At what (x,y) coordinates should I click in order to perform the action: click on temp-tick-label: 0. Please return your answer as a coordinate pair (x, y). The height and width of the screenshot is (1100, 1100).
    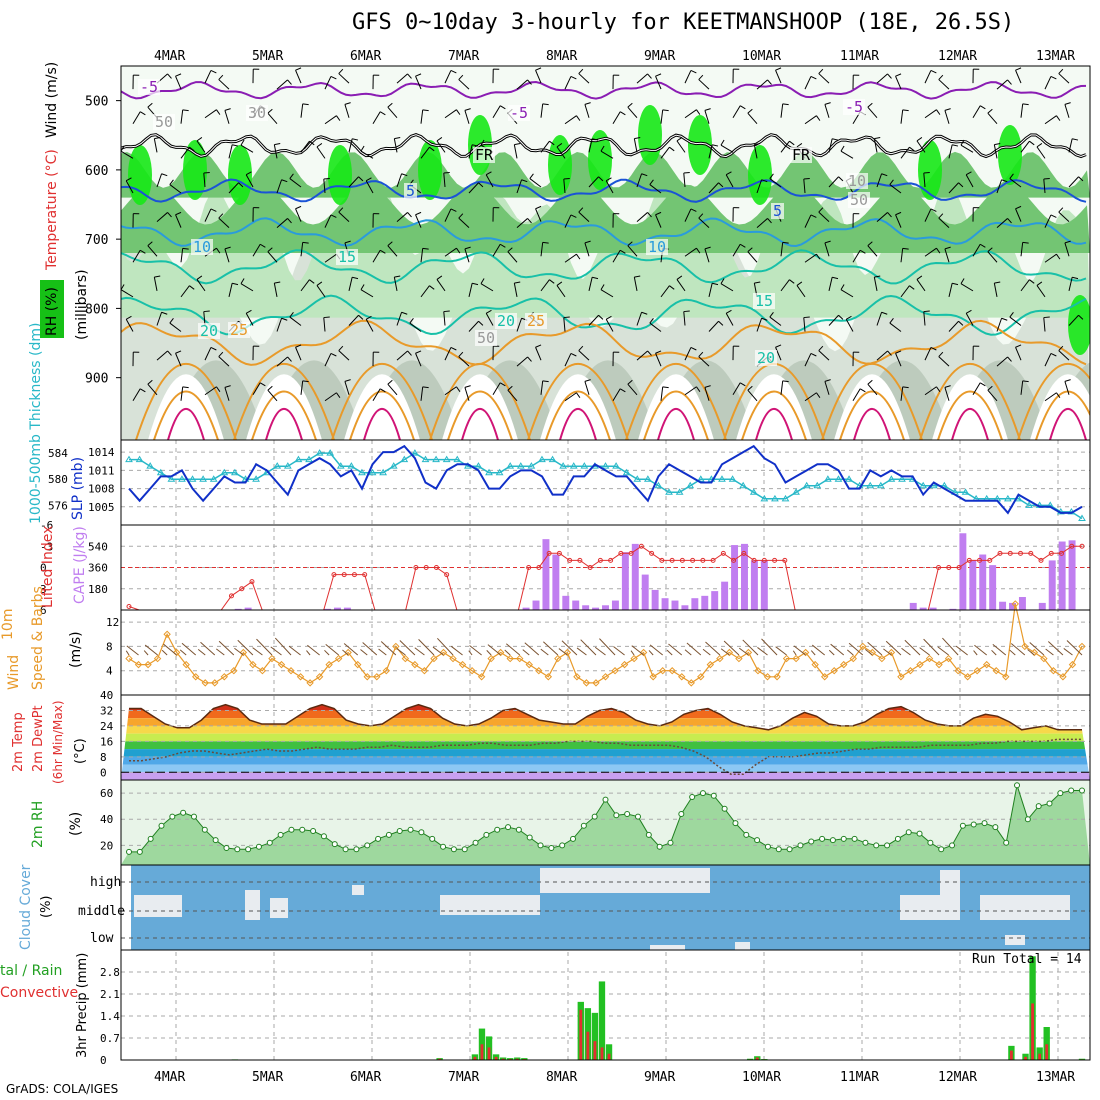
    Looking at the image, I should click on (103, 772).